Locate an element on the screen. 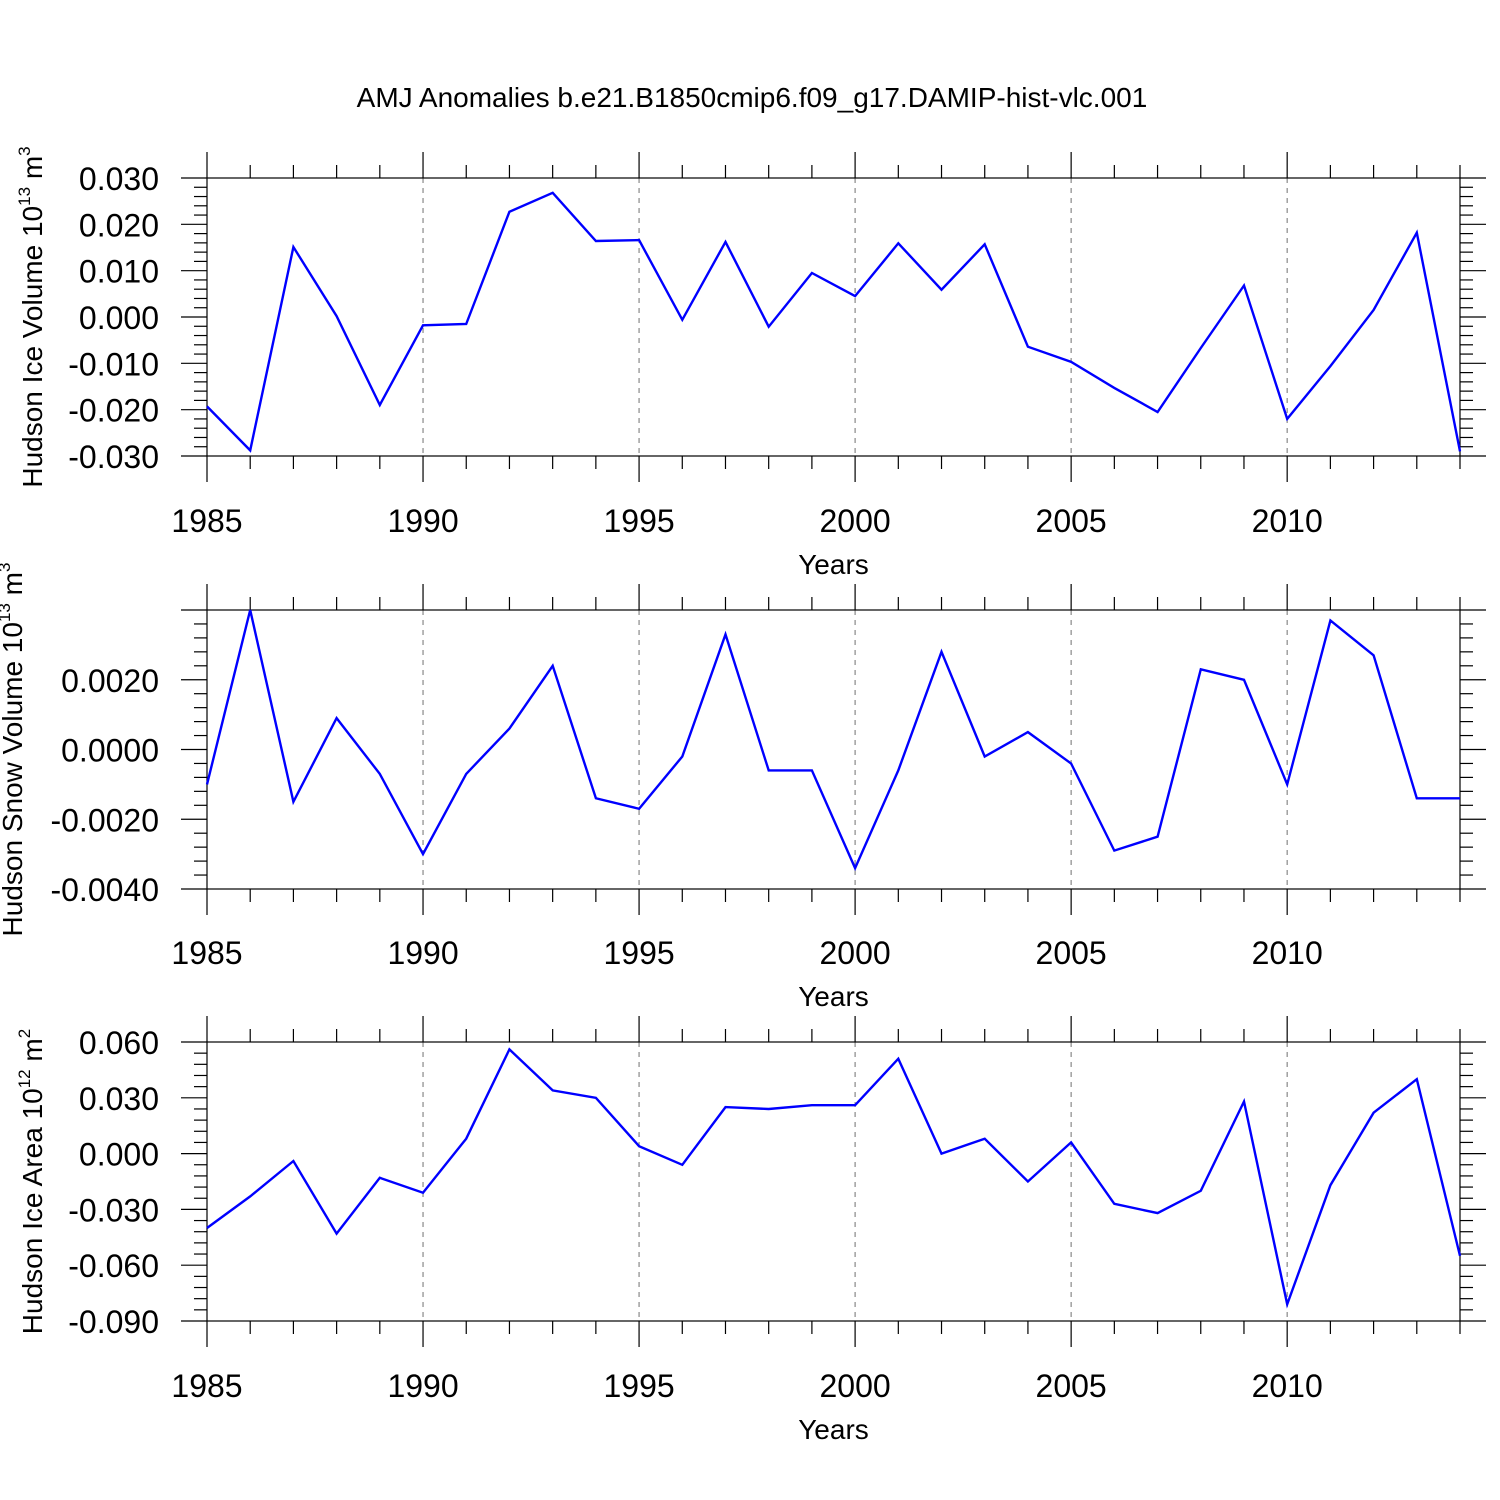 The width and height of the screenshot is (1500, 1500). y-axis-label: Hudson Ice Volume 1013 m3 is located at coordinates (31, 316).